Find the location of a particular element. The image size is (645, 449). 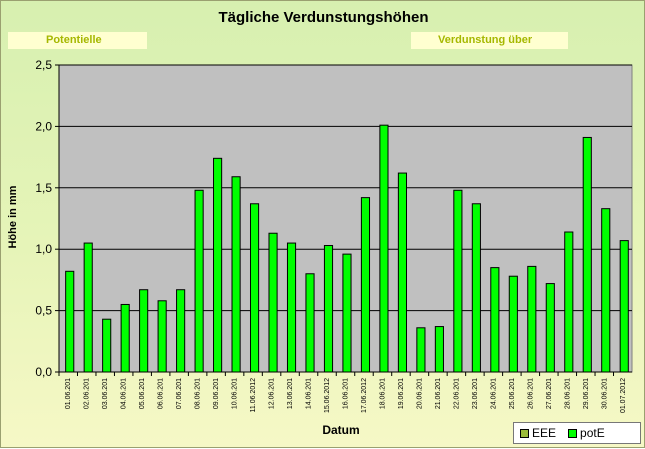

x-tick-label: 24.06.201 is located at coordinates (493, 393).